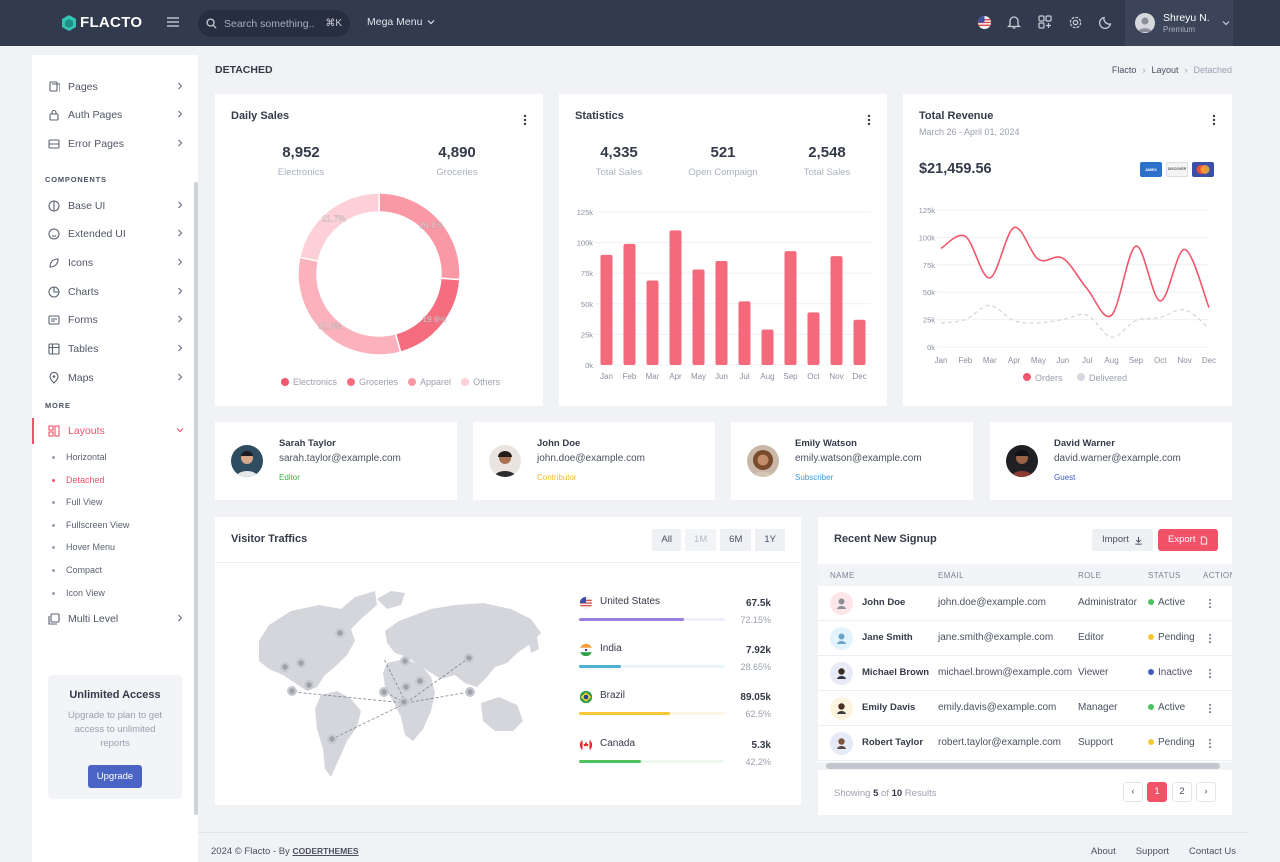 This screenshot has height=862, width=1280. Describe the element at coordinates (301, 152) in the screenshot. I see `stat-value: 8,952` at that location.